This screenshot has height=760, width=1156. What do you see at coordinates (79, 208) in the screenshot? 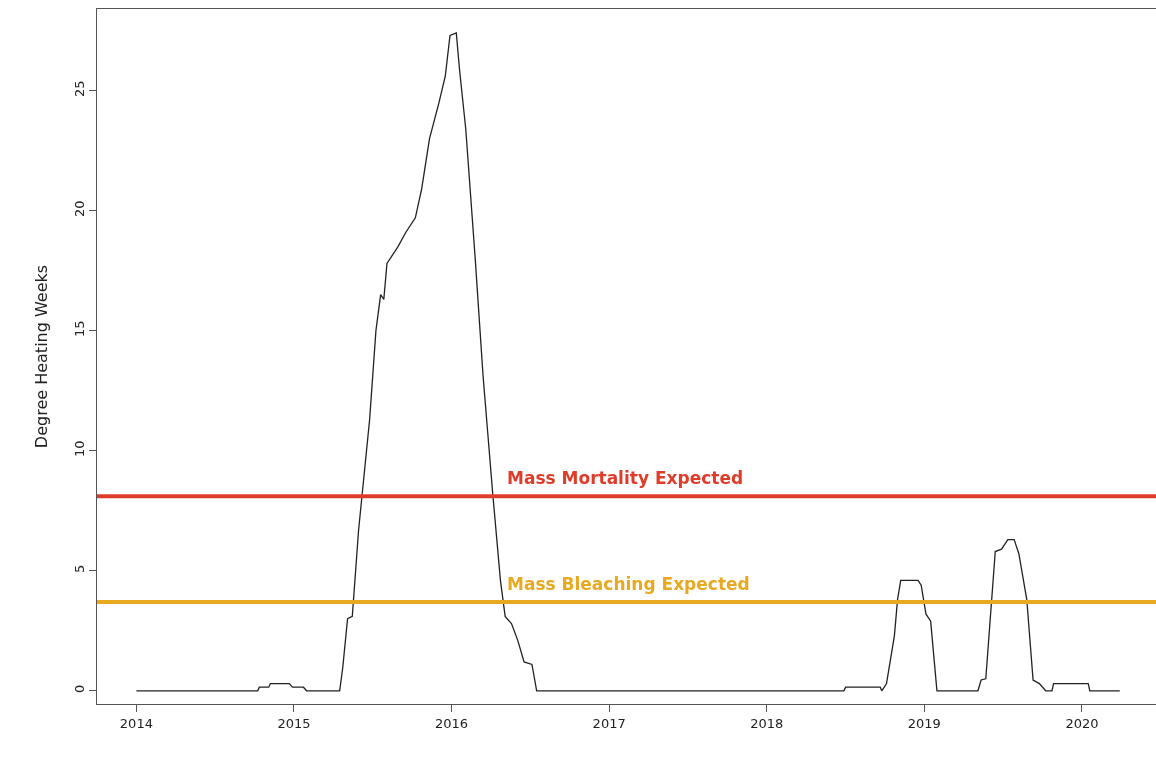
I see `y-tick-label: 20` at bounding box center [79, 208].